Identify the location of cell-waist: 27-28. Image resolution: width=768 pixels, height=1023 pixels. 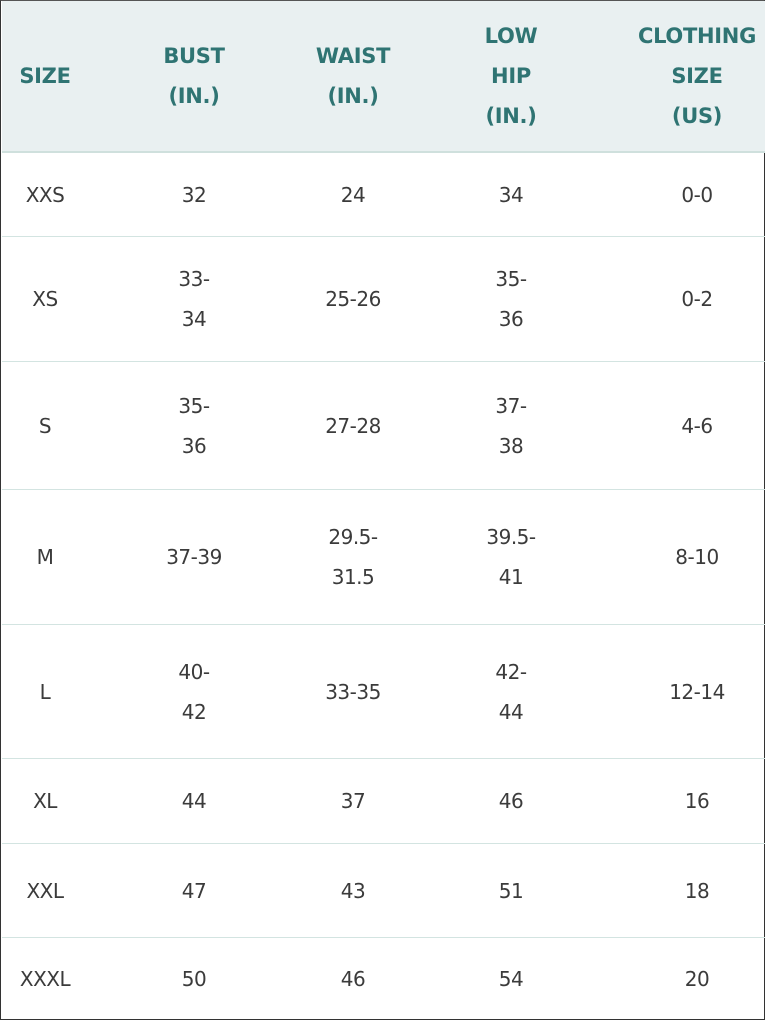
(353, 425).